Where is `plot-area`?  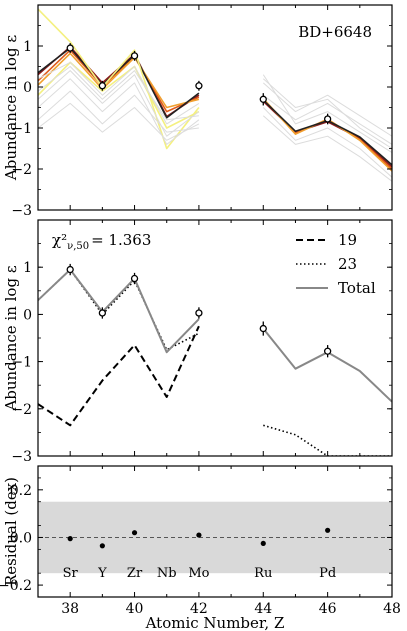 plot-area is located at coordinates (215, 537).